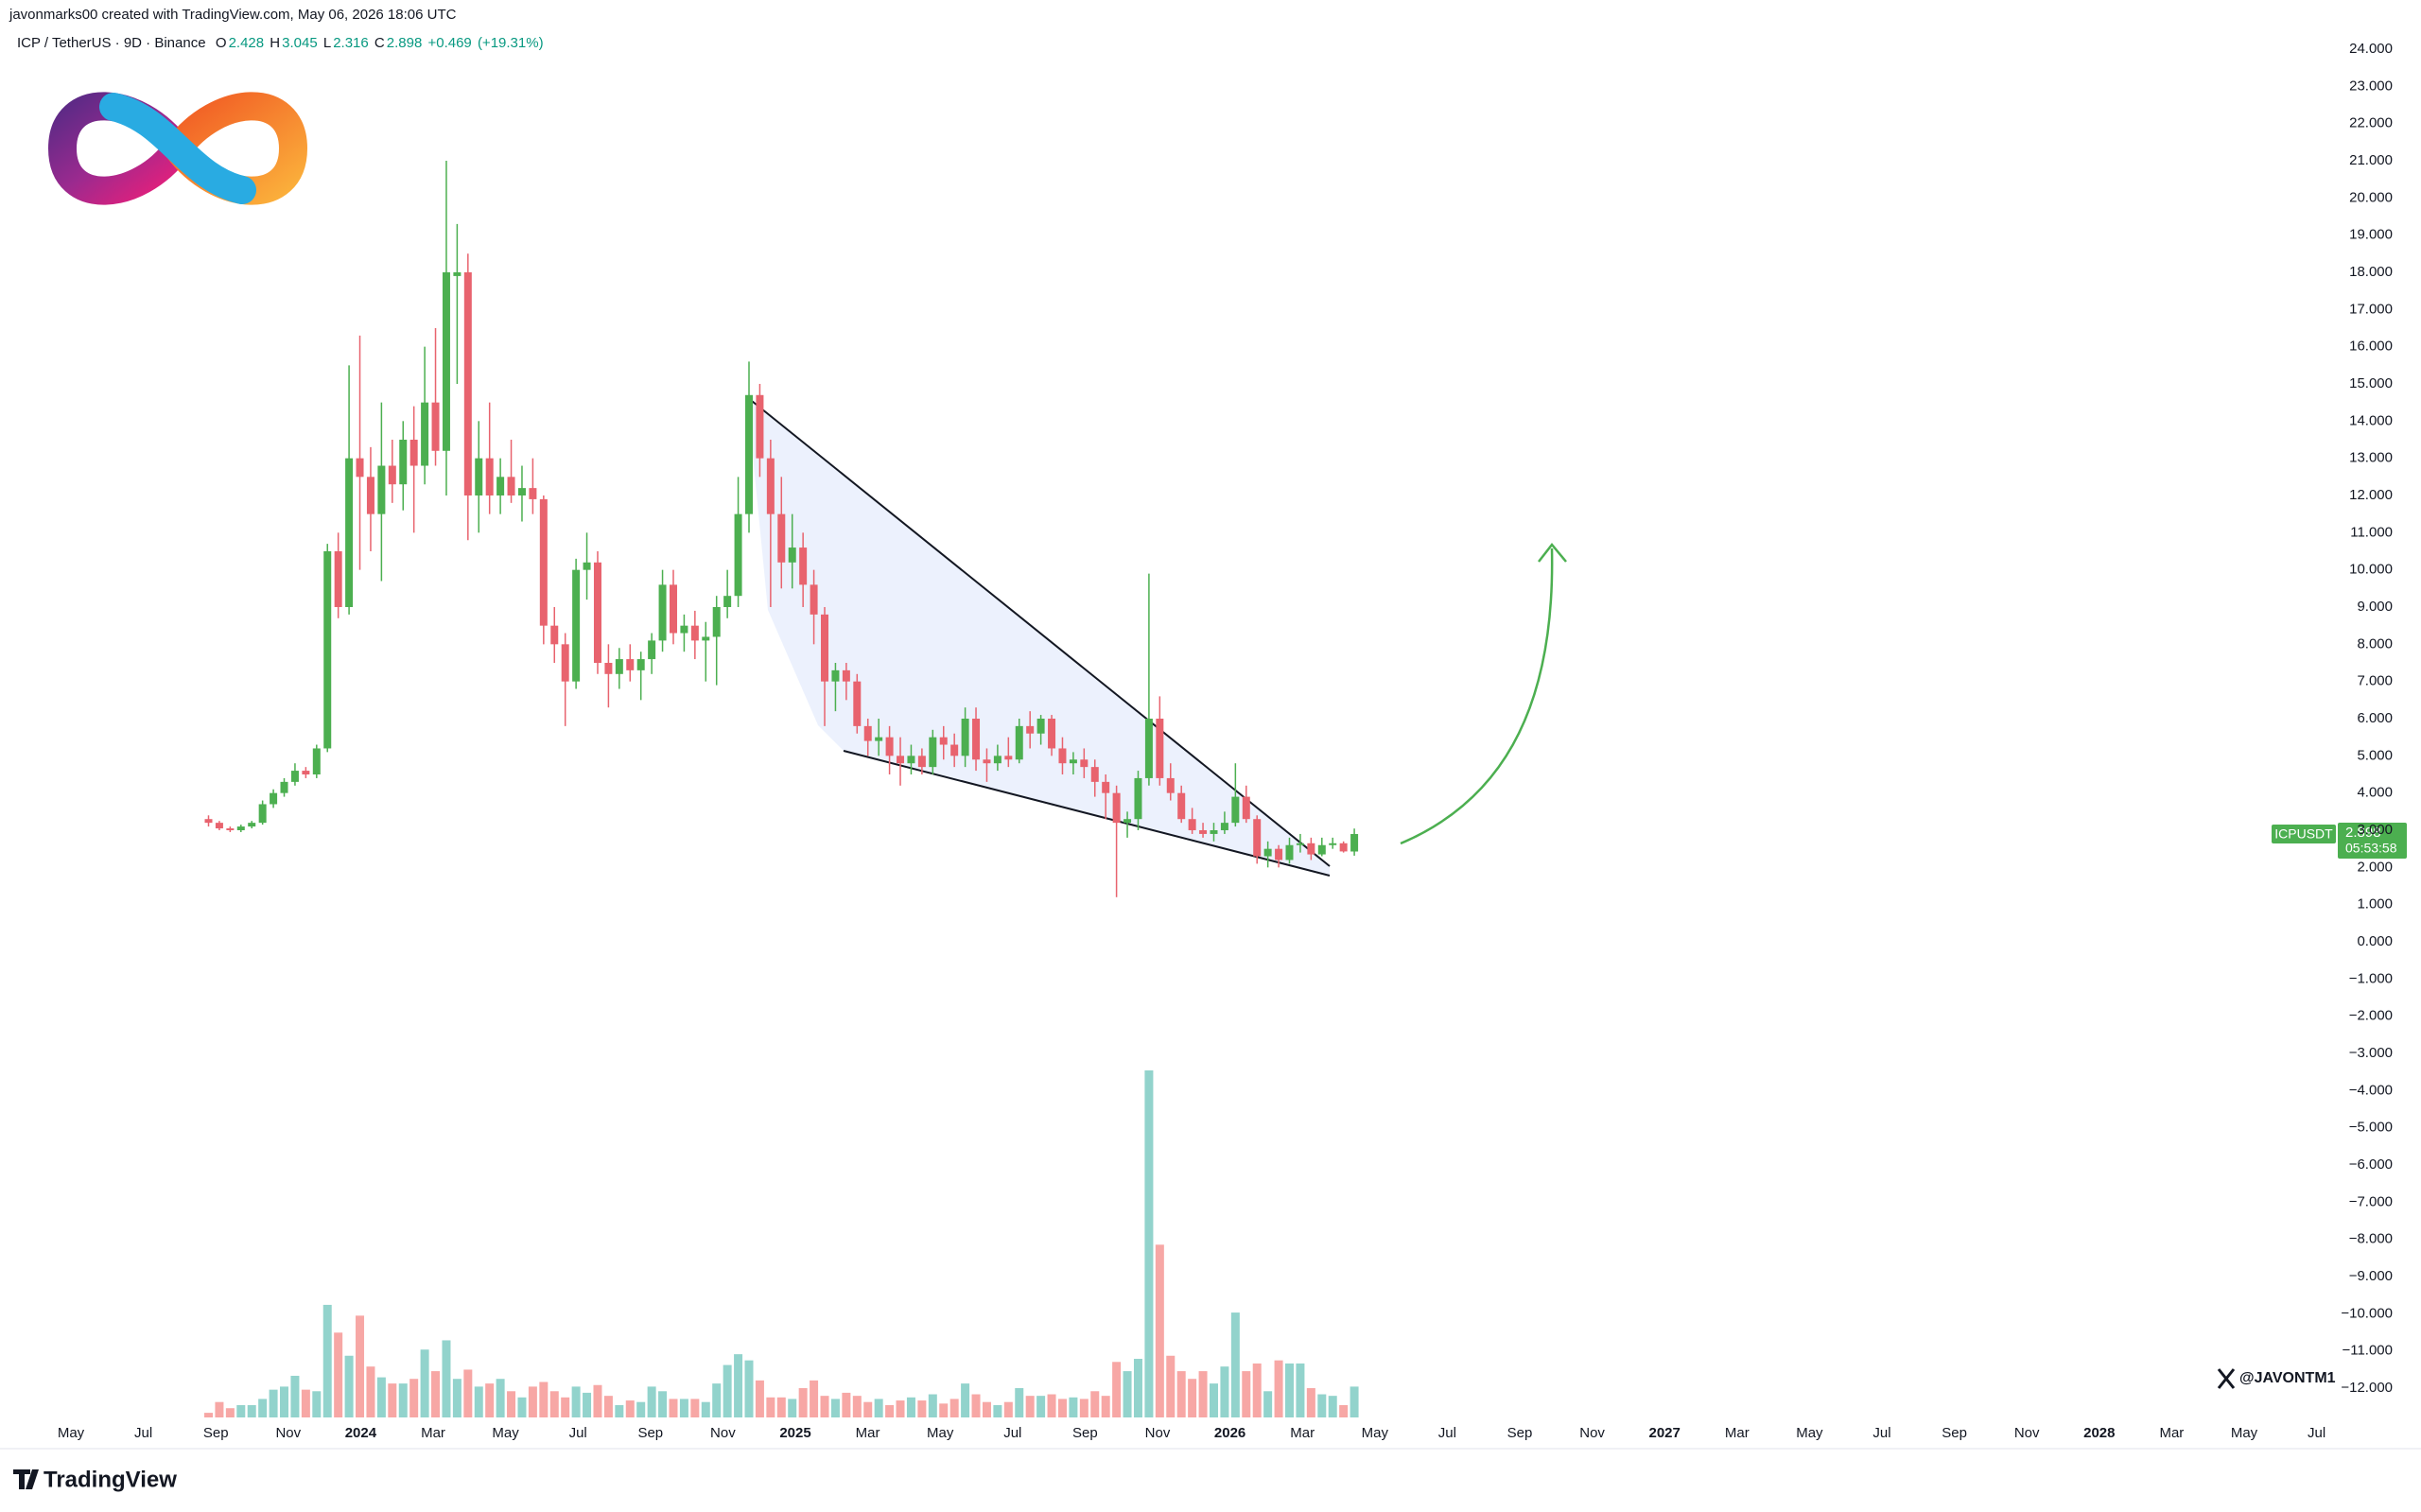  I want to click on projection-arrow, so click(1483, 694).